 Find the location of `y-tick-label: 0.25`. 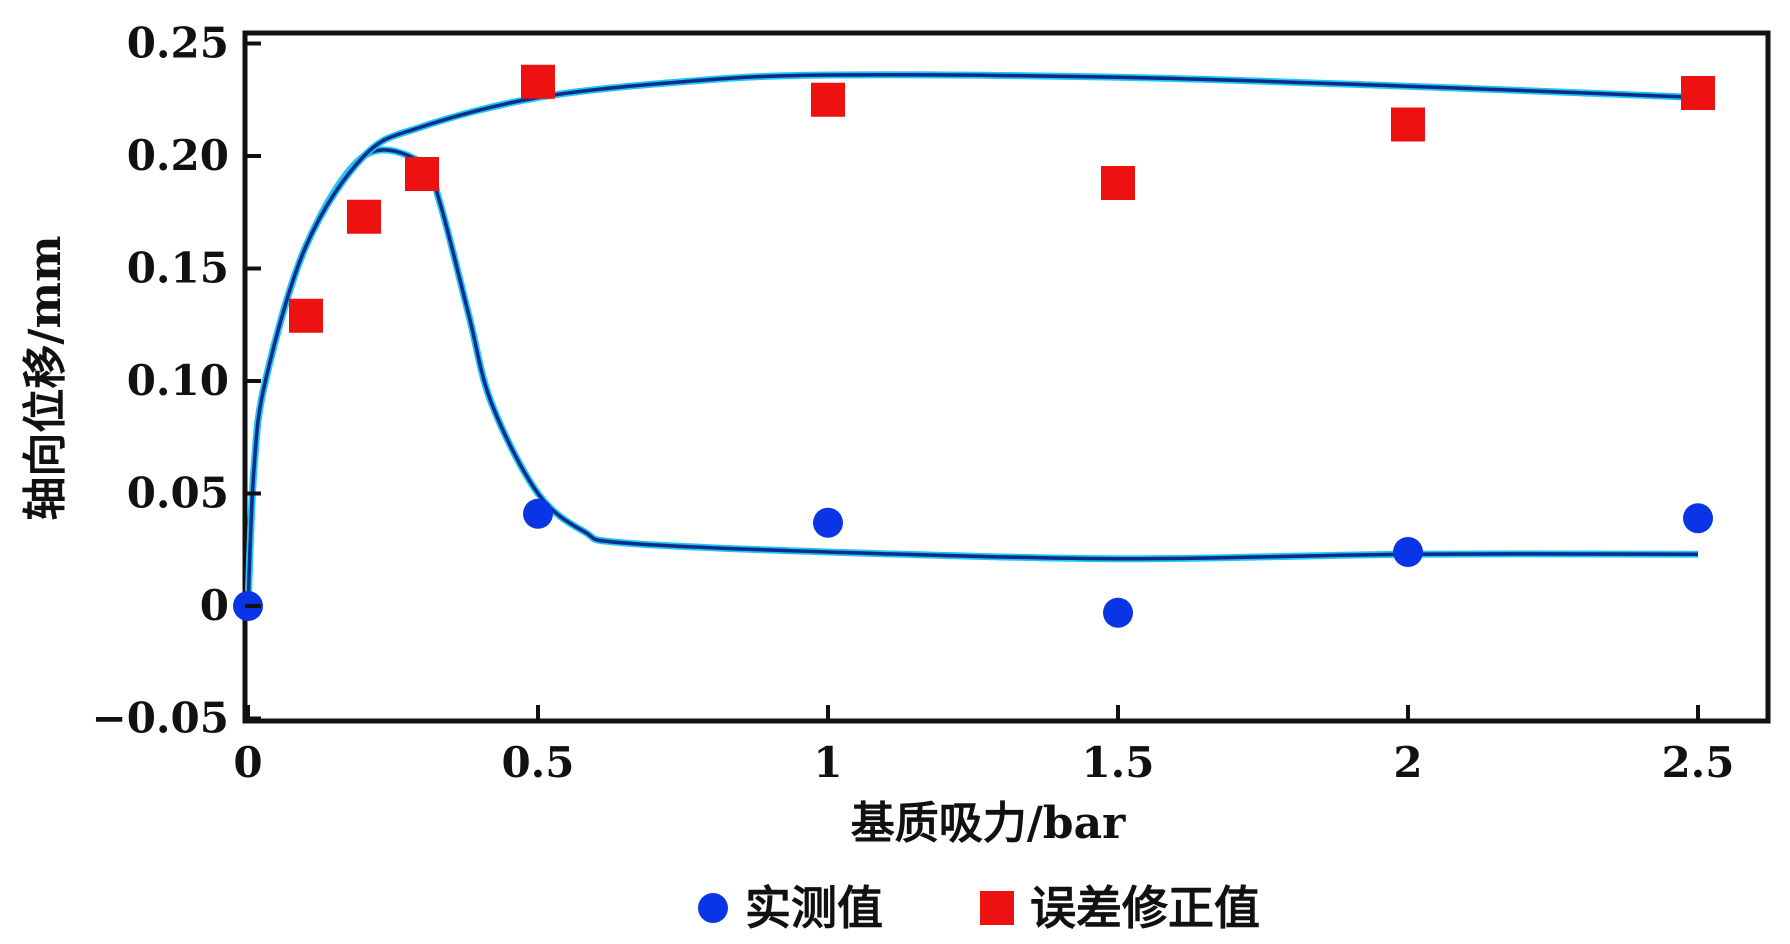

y-tick-label: 0.25 is located at coordinates (178, 43).